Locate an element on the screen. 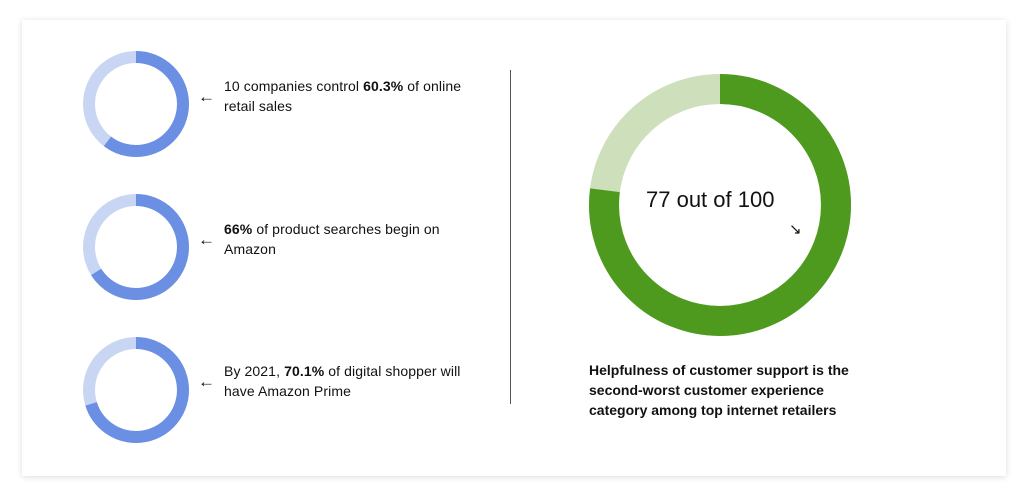  donut-2-value-arc is located at coordinates (136, 247).